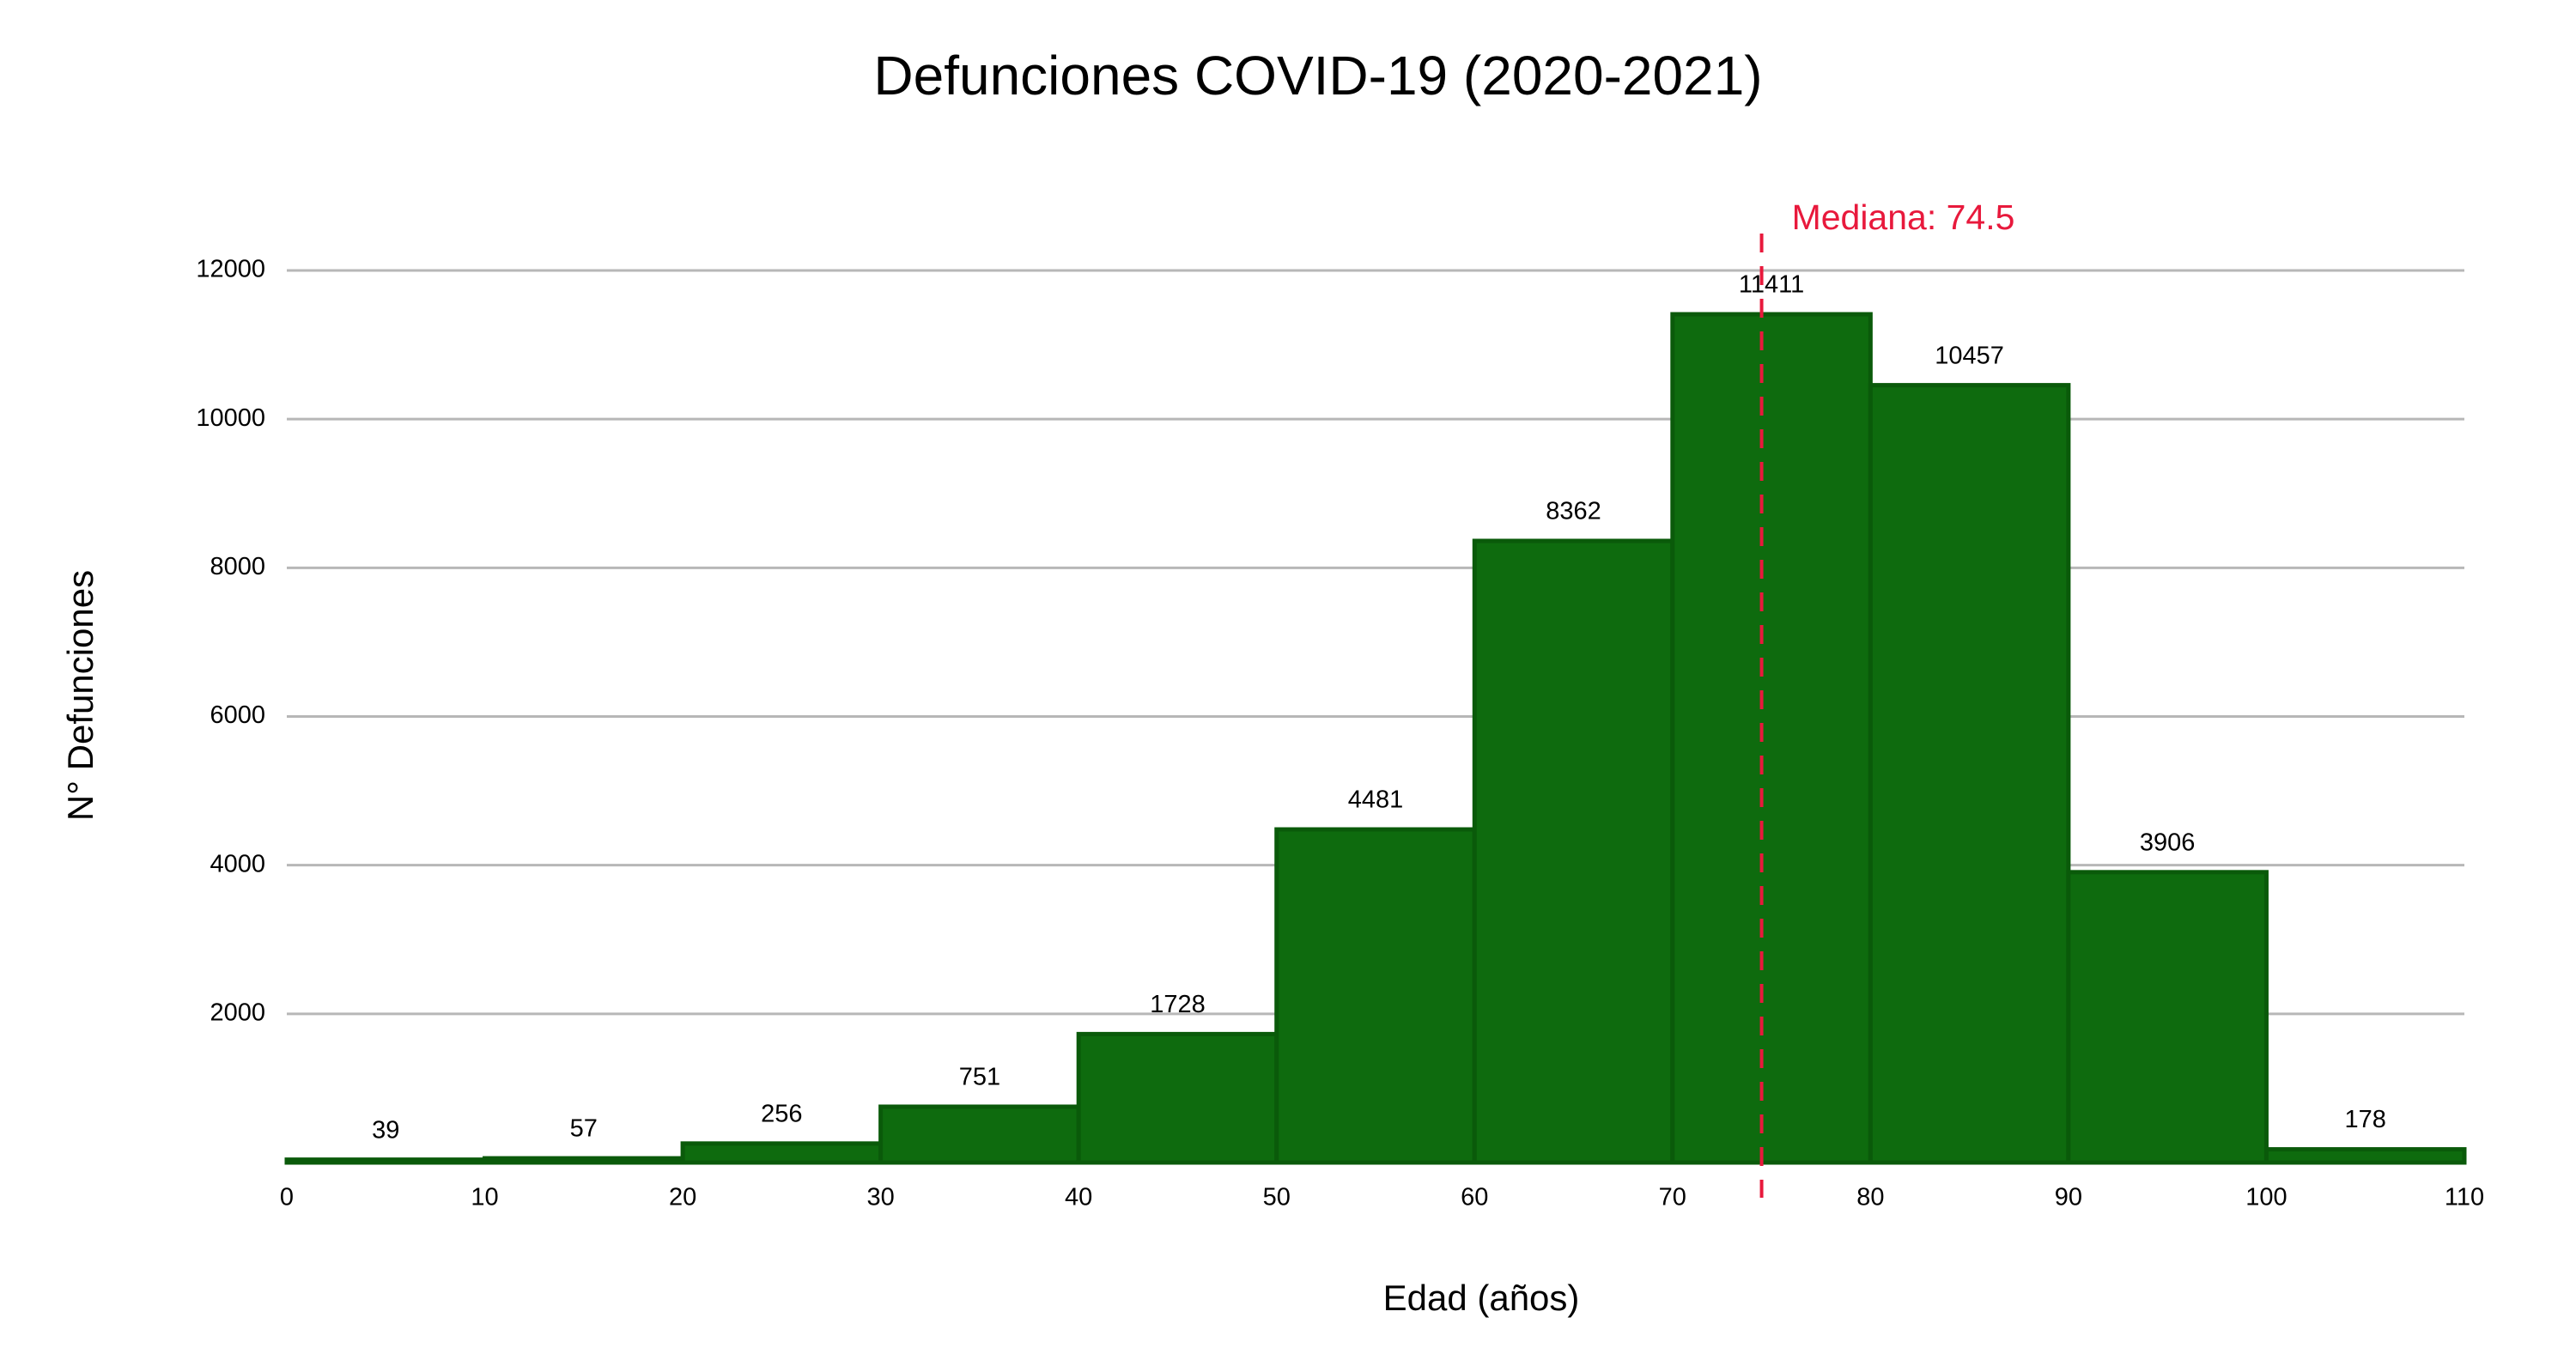  What do you see at coordinates (238, 863) in the screenshot?
I see `y-tick-label: 4000` at bounding box center [238, 863].